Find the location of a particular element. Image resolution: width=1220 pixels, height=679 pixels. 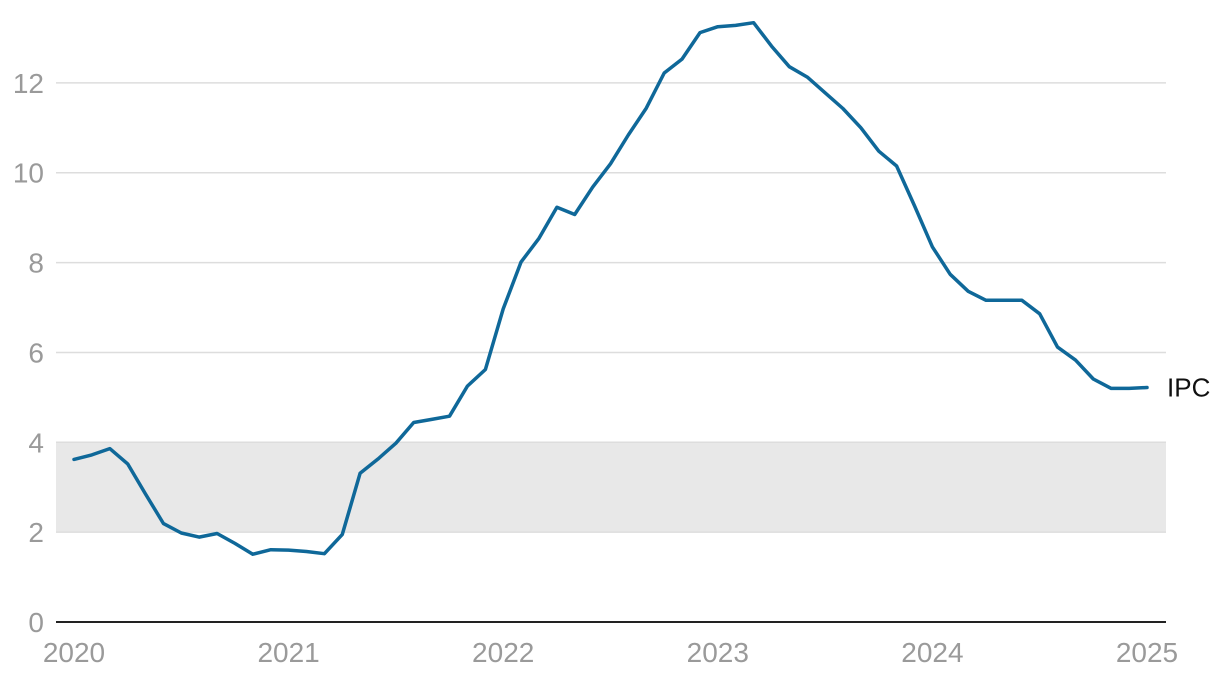

y-tick-label: 6 is located at coordinates (36, 352).